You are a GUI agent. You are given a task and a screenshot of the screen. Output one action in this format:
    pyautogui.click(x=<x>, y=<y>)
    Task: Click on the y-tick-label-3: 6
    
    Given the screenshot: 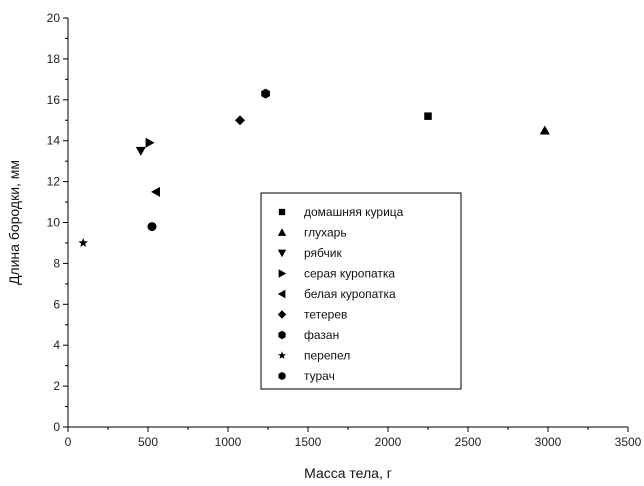 What is the action you would take?
    pyautogui.click(x=56, y=304)
    